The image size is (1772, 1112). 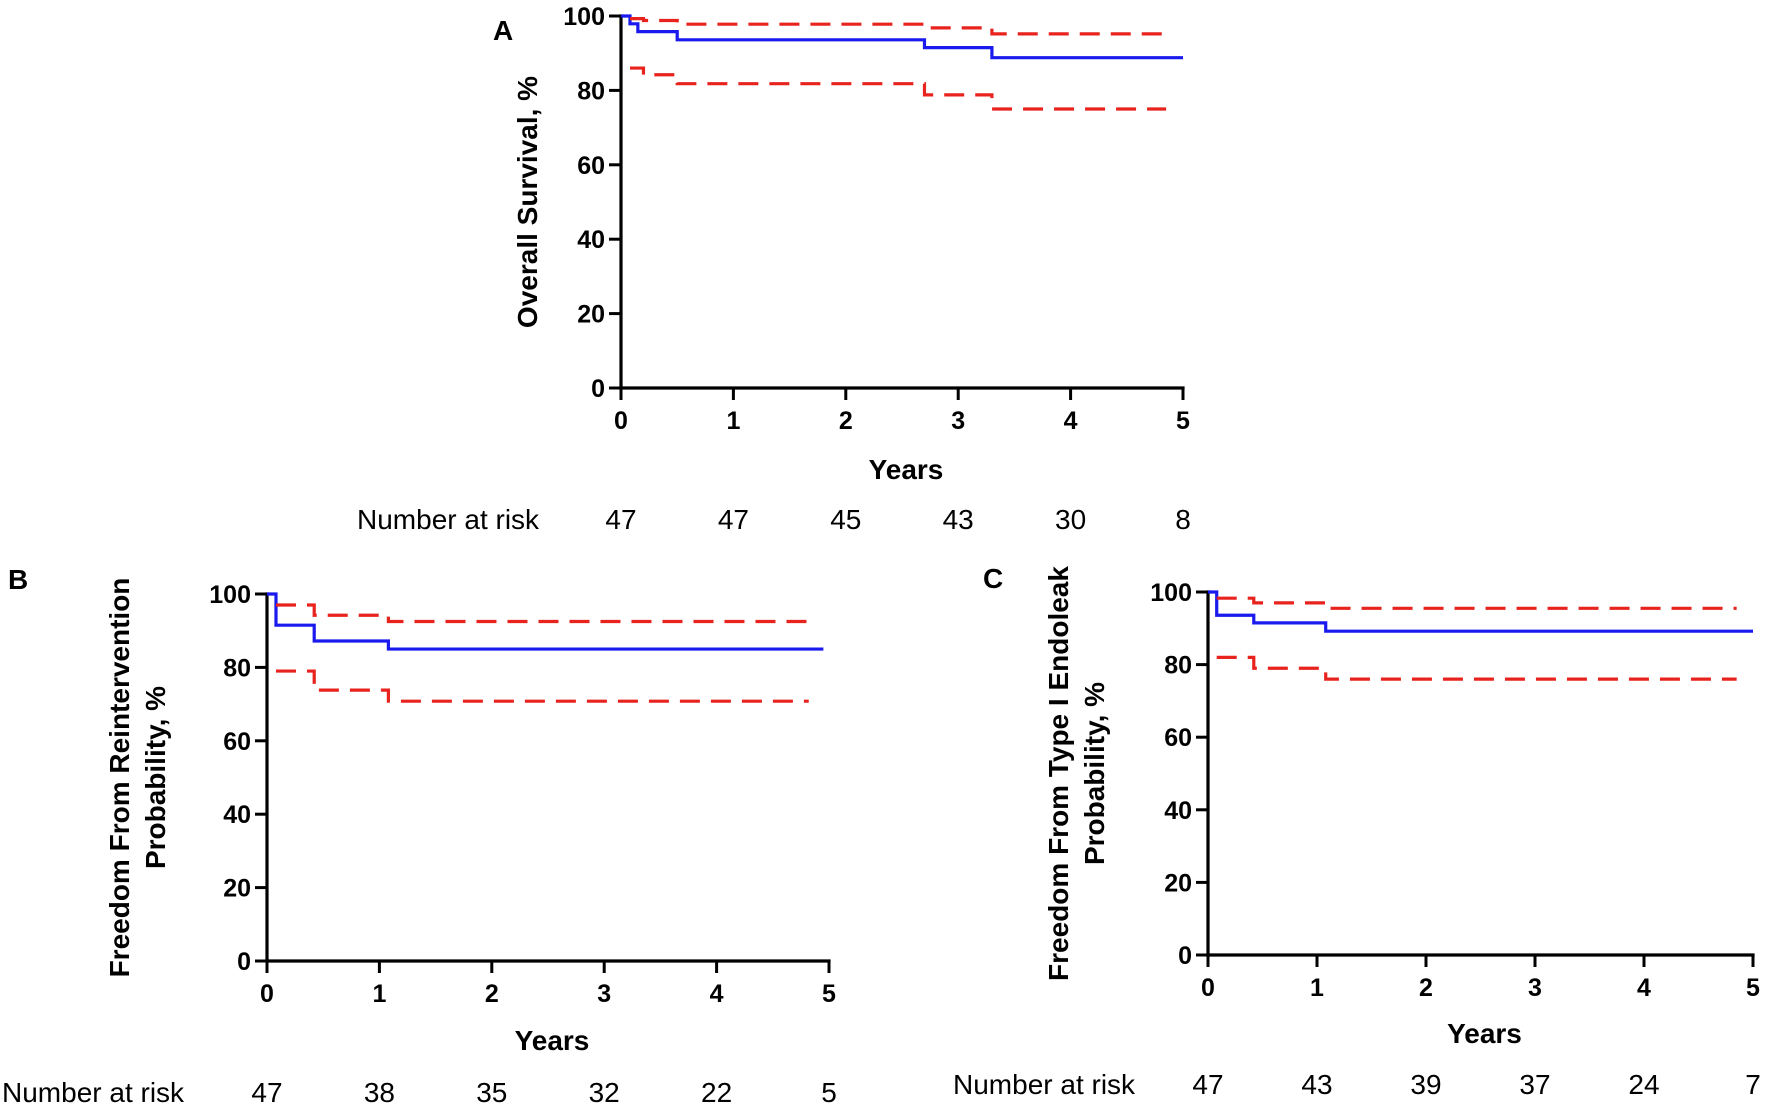 What do you see at coordinates (503, 30) in the screenshot?
I see `panel-letter: A` at bounding box center [503, 30].